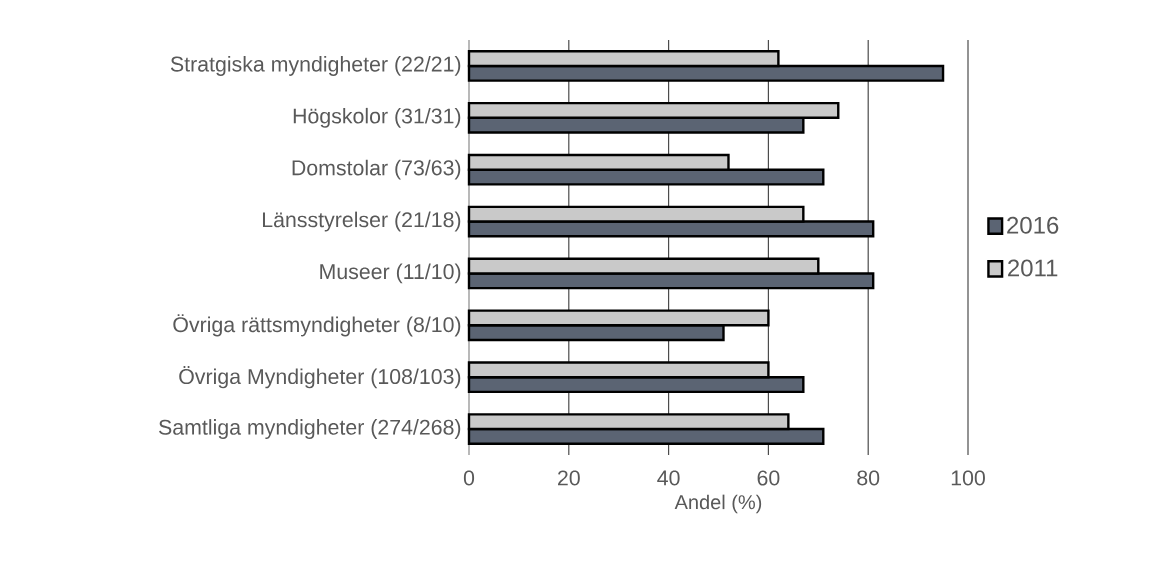  I want to click on y-tick-label: Övriga Myndigheter (108/103), so click(320, 377).